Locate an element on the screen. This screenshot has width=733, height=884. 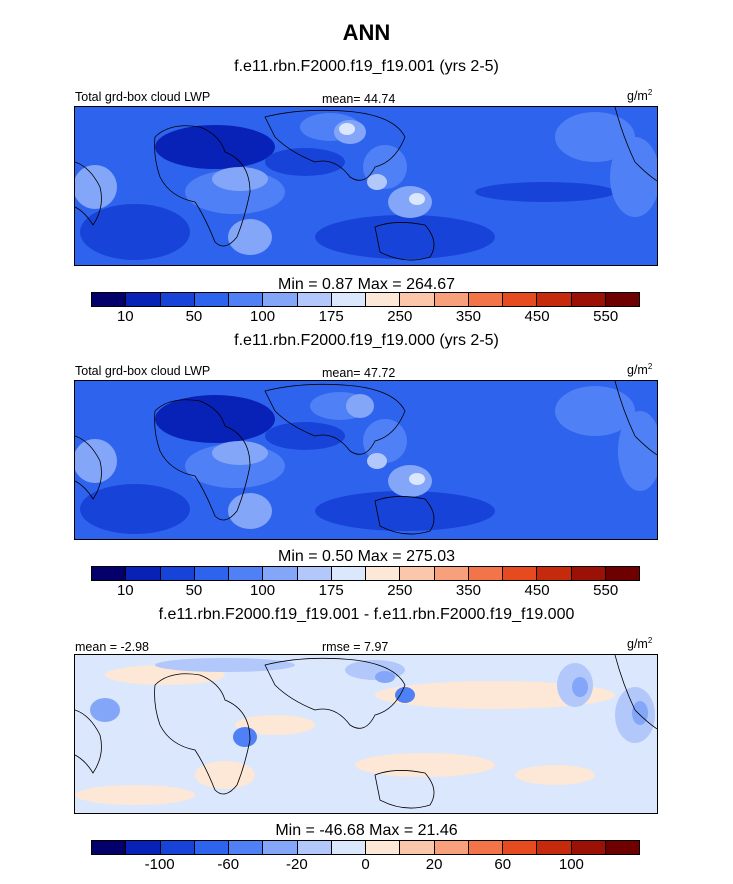
panel-1-case-title: f.e11.rbn.F2000.f19_f19.001 (yrs 2-5) is located at coordinates (366, 66).